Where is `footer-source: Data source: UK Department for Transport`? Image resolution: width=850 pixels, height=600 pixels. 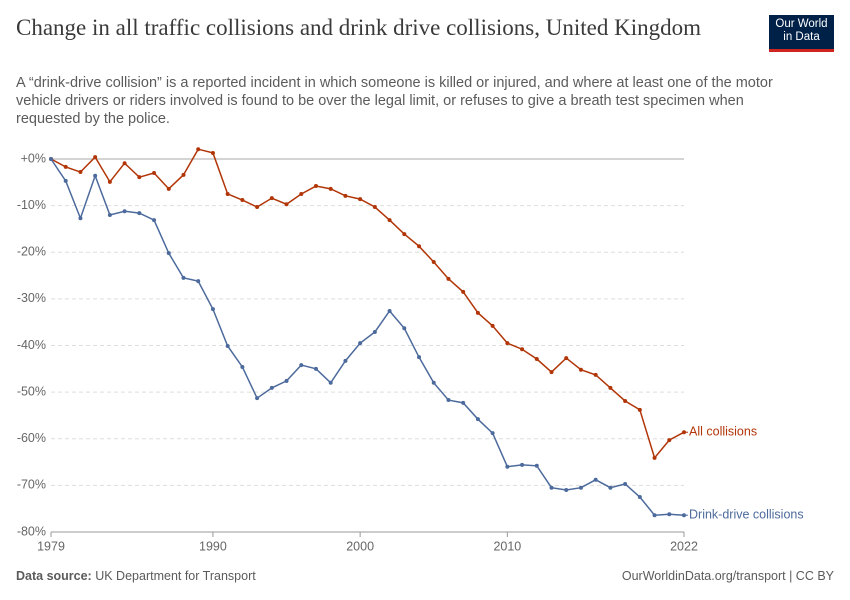
footer-source: Data source: UK Department for Transport is located at coordinates (136, 576).